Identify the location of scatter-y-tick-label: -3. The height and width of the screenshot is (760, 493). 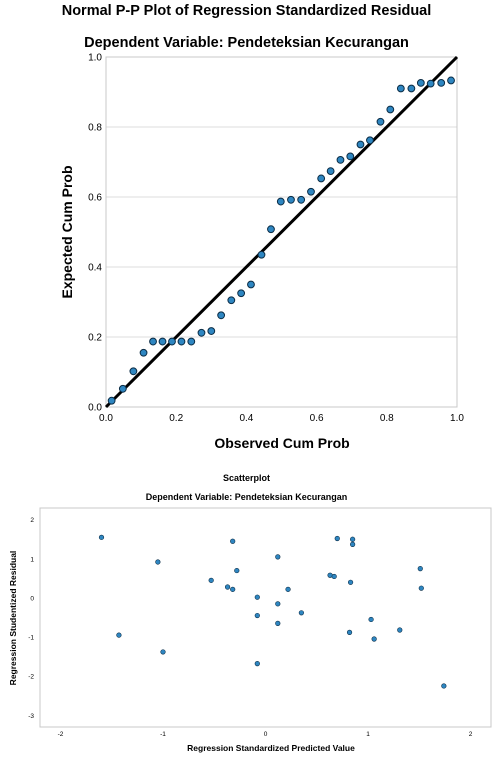
(31, 716).